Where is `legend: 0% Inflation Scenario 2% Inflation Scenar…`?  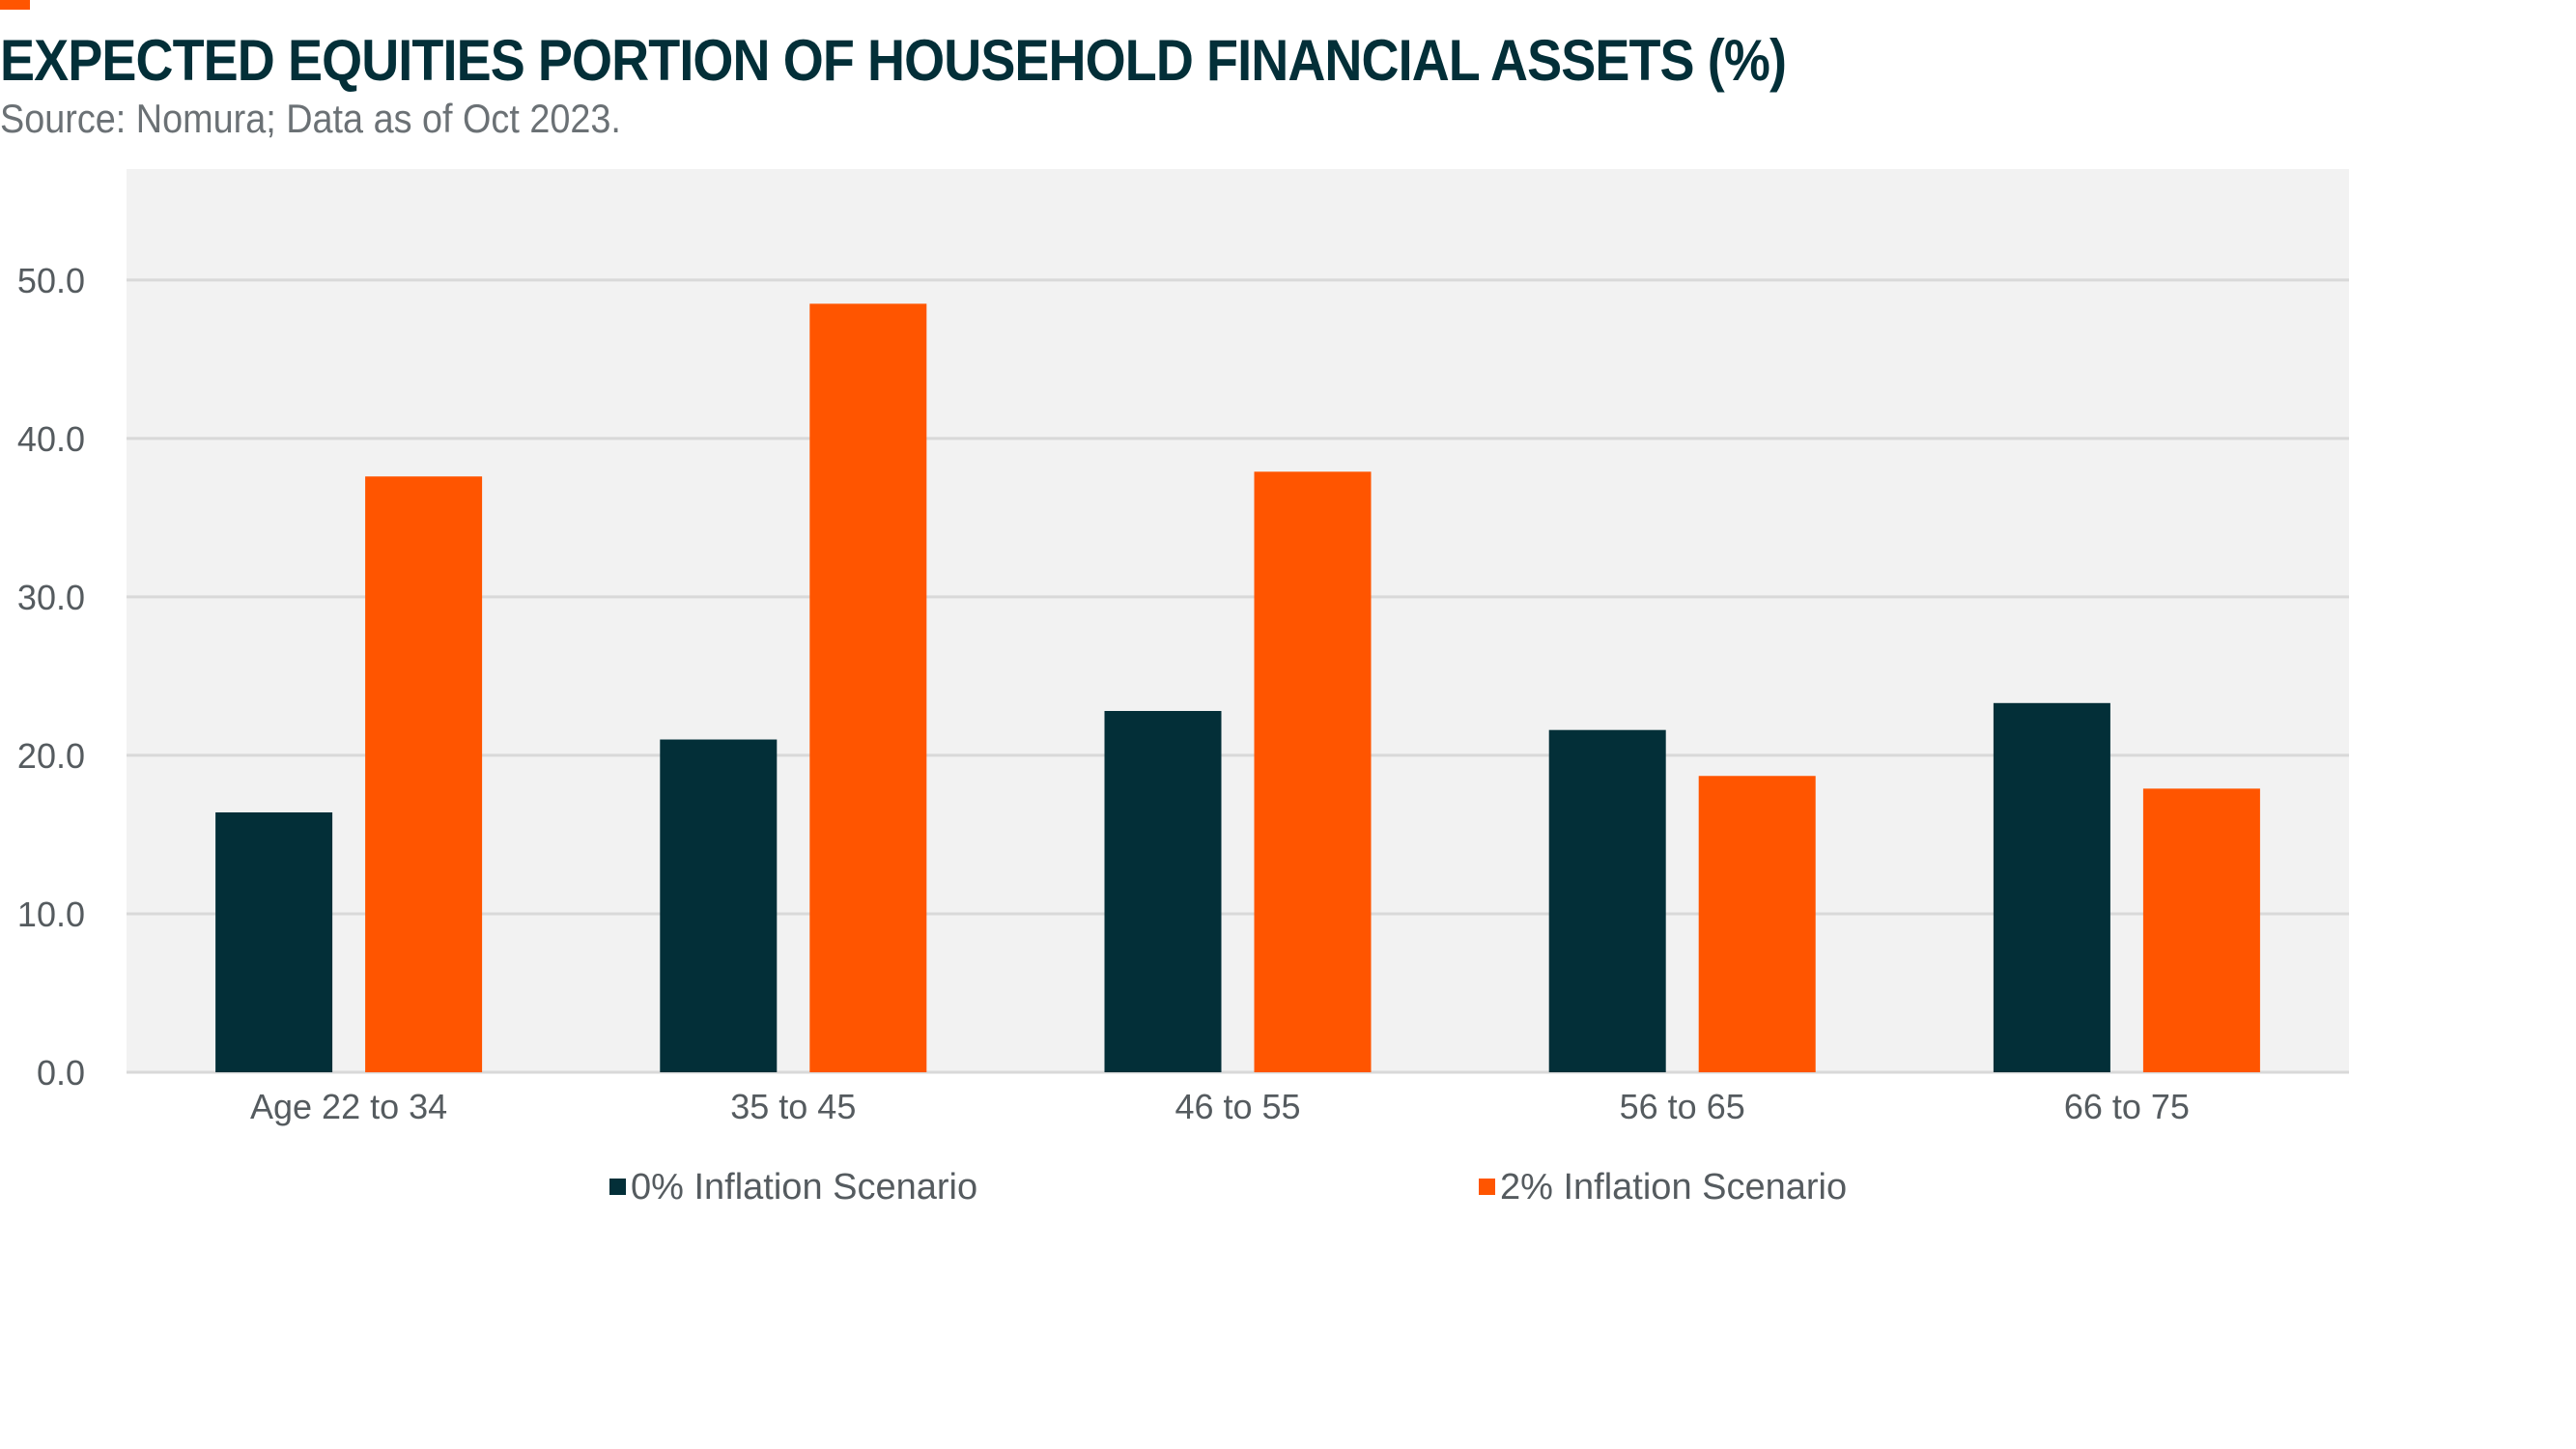 legend: 0% Inflation Scenario 2% Inflation Scenar… is located at coordinates (1228, 1187).